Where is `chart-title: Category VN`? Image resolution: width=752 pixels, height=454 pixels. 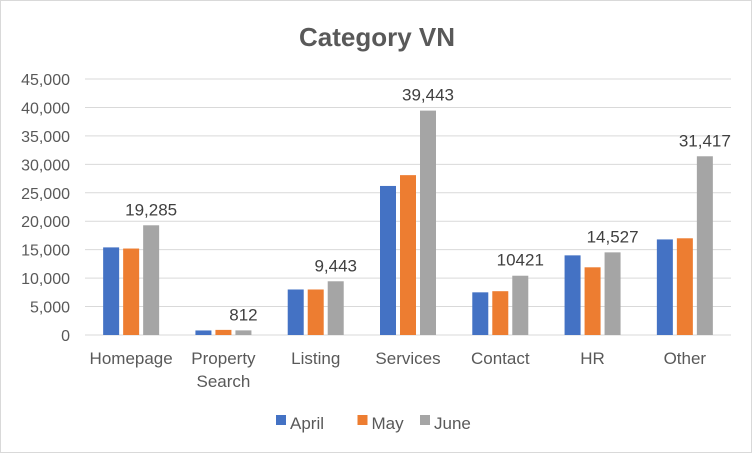 chart-title: Category VN is located at coordinates (377, 37).